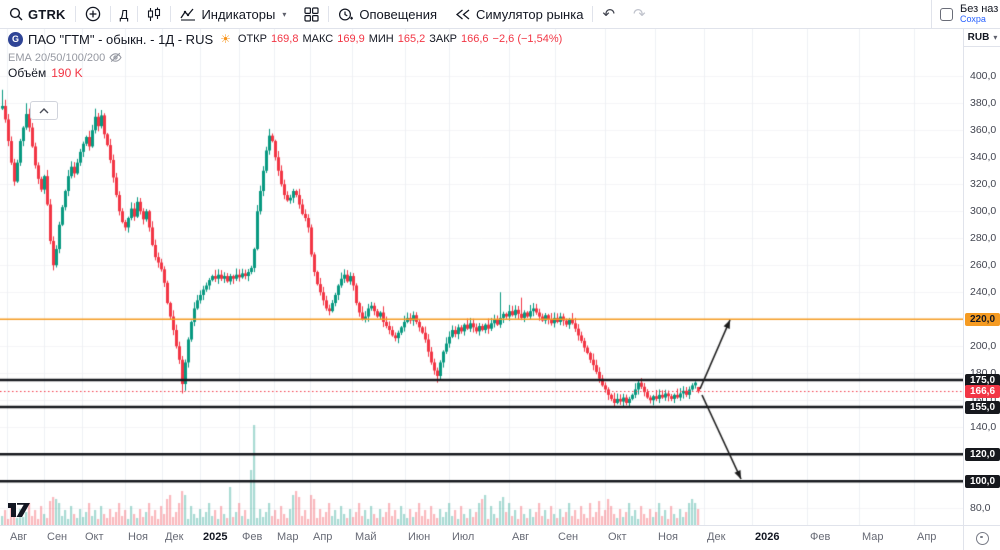  What do you see at coordinates (983, 238) in the screenshot?
I see `price-tick-label: 280,0` at bounding box center [983, 238].